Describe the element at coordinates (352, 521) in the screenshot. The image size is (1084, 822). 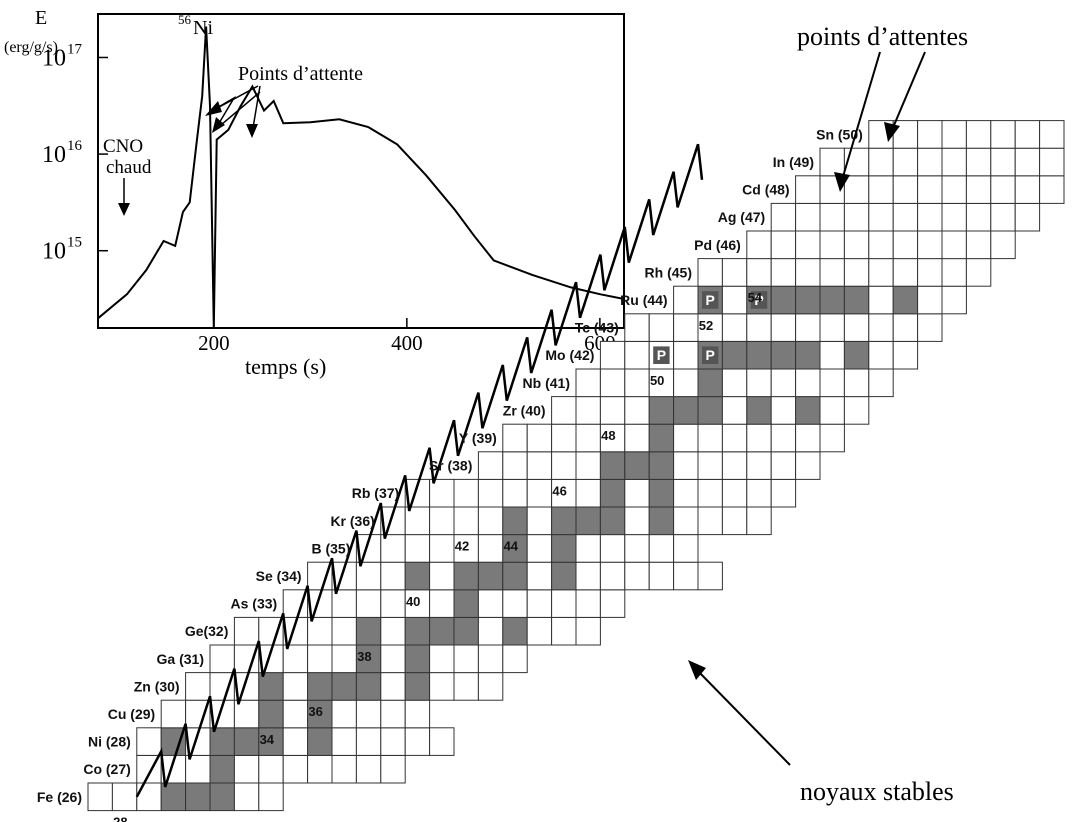
I see `element-label: Kr (36)` at that location.